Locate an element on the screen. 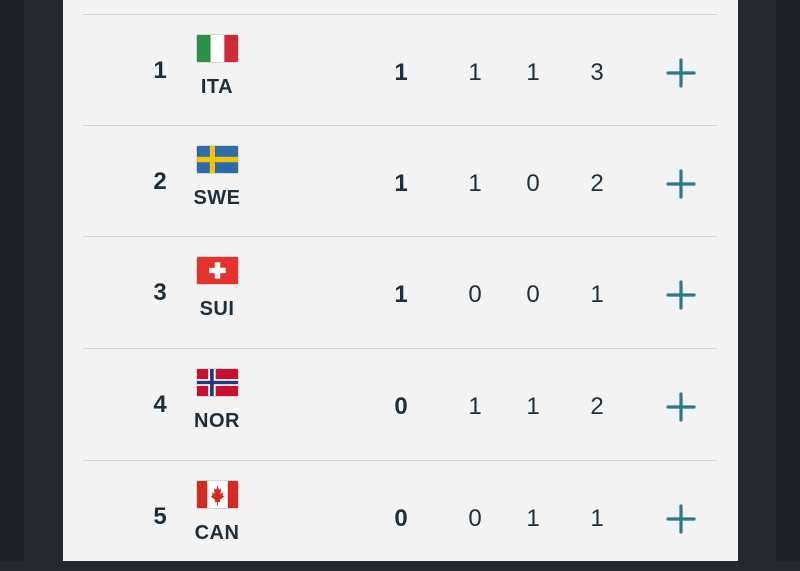  left-background-edge is located at coordinates (12, 280).